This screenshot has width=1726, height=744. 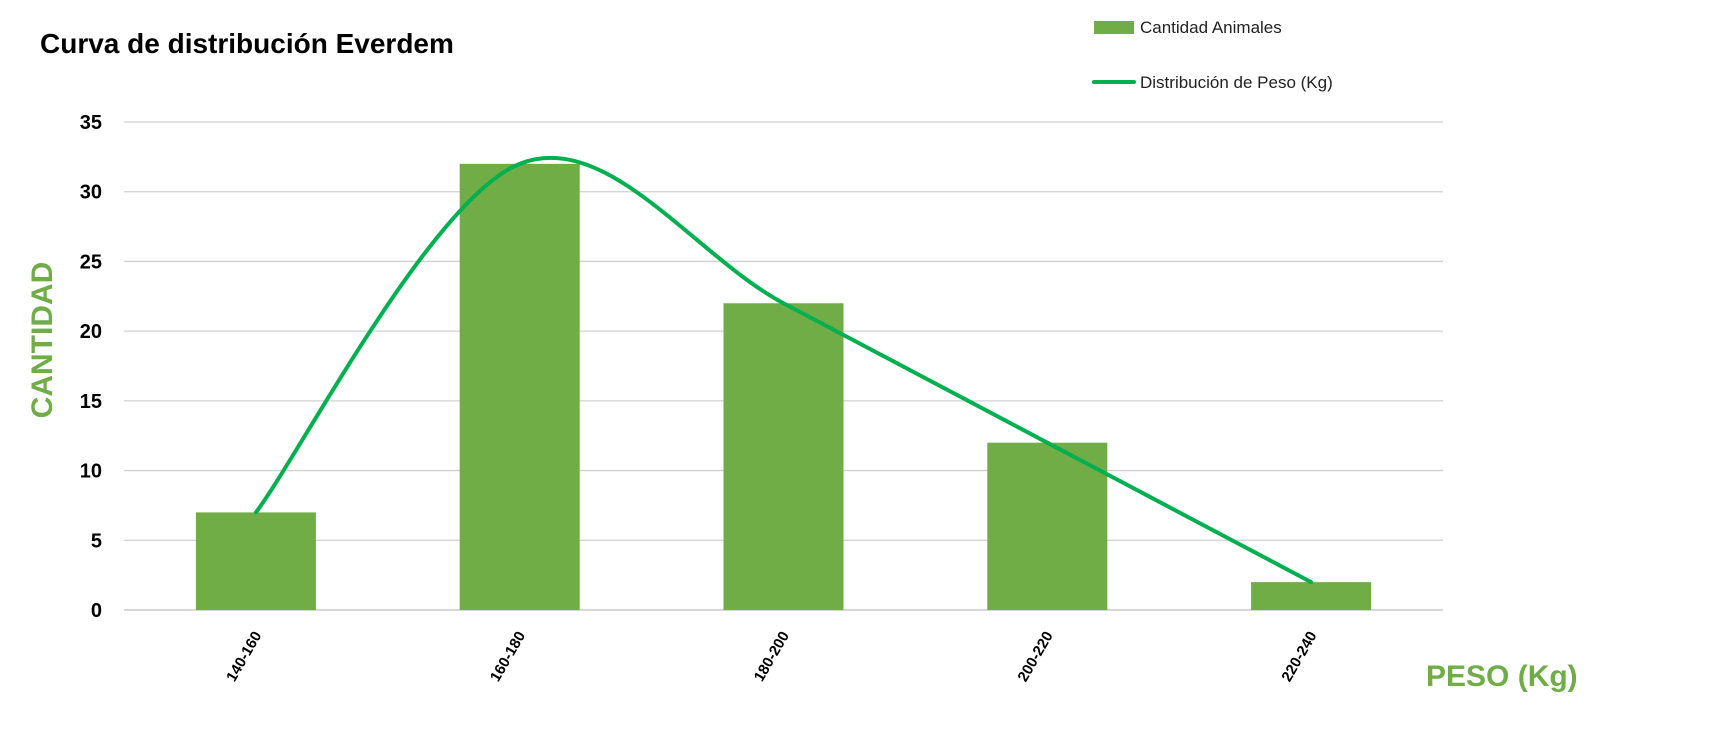 I want to click on y-tick-label: 10, so click(x=91, y=472).